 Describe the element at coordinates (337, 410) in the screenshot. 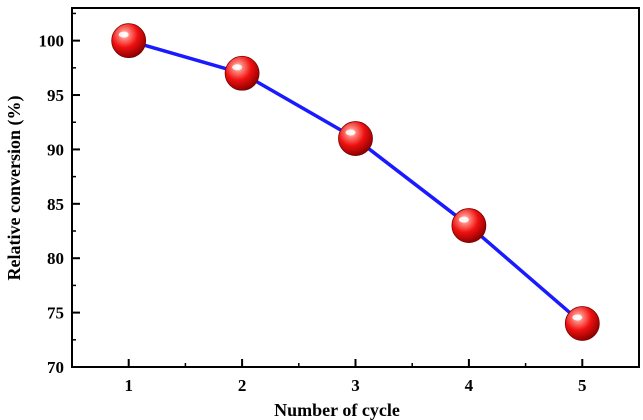

I see `x-axis-title: Number of cycle` at that location.